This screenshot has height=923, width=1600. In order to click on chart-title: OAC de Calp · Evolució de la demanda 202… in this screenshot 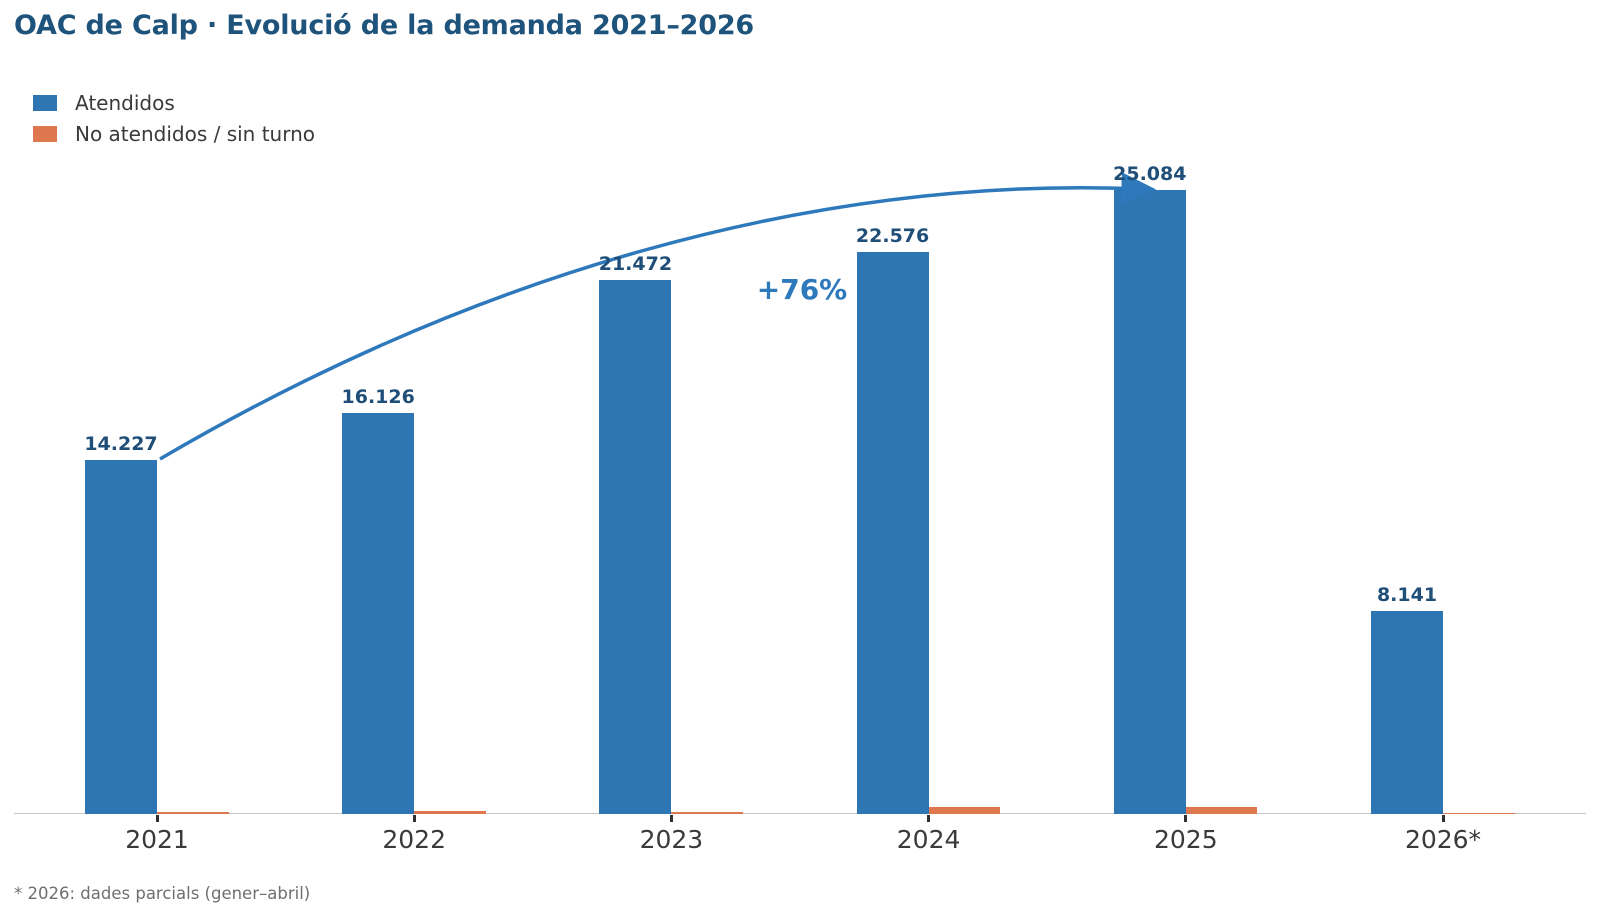, I will do `click(384, 25)`.